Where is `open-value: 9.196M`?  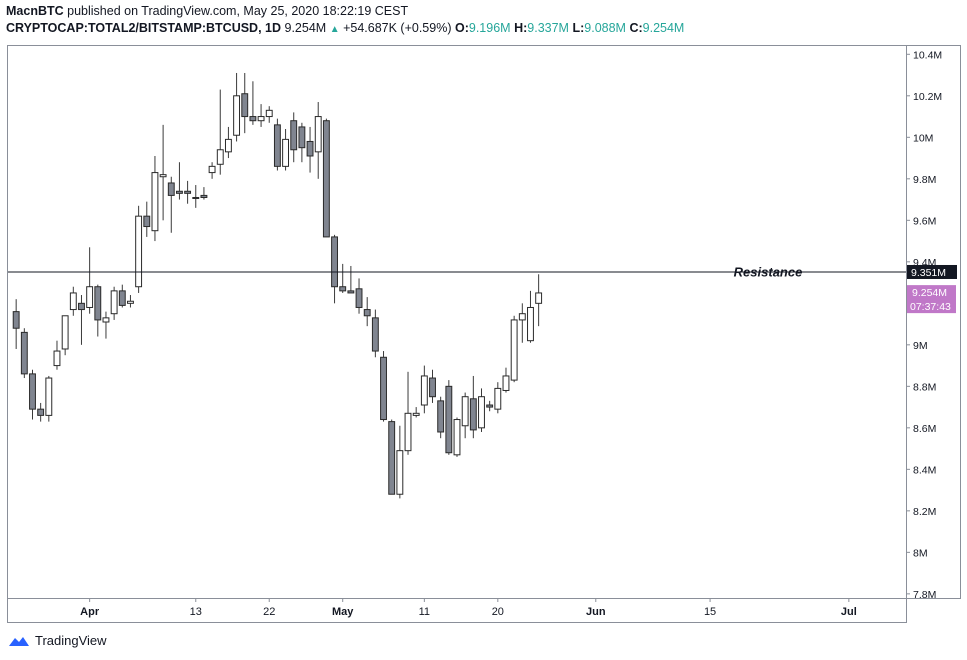
open-value: 9.196M is located at coordinates (489, 28).